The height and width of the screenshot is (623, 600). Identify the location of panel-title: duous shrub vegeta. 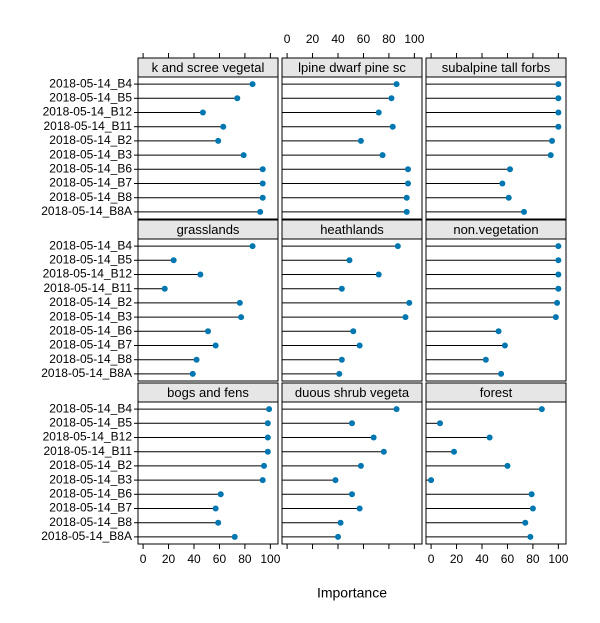
(352, 392).